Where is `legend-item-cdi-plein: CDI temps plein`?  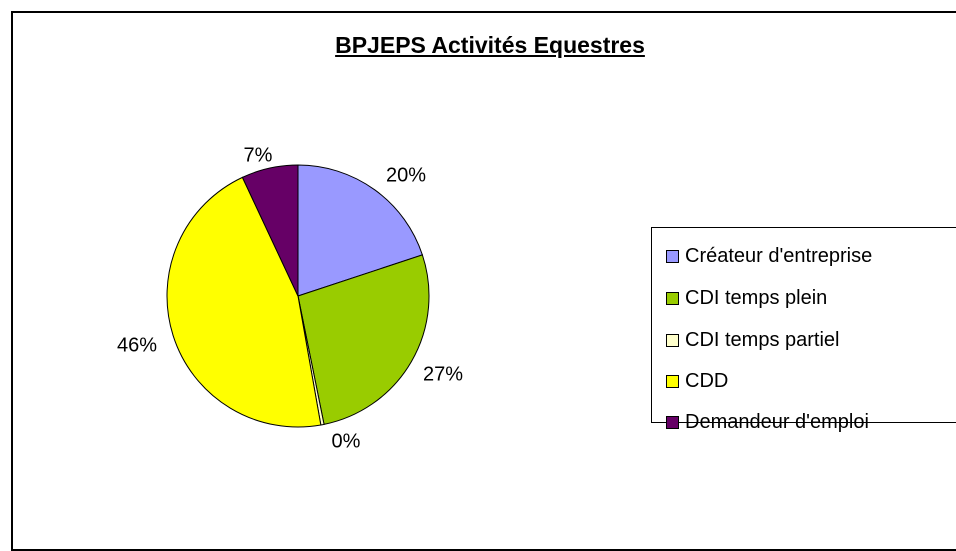
legend-item-cdi-plein: CDI temps plein is located at coordinates (746, 298).